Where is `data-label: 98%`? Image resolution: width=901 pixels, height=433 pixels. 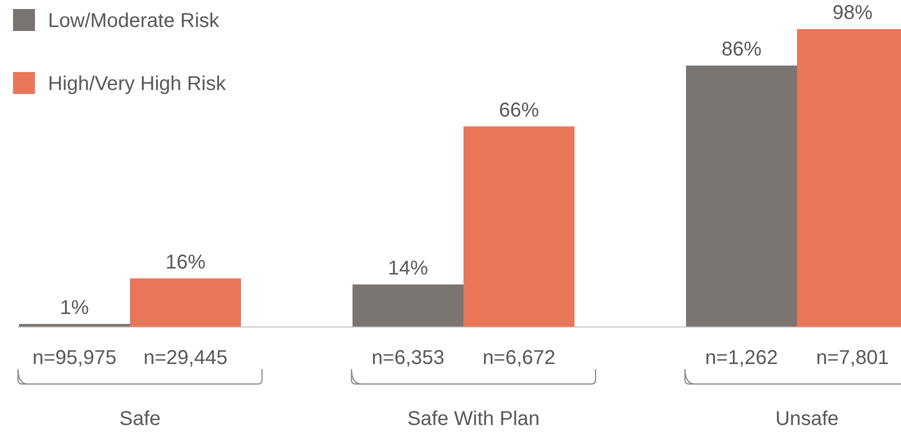 data-label: 98% is located at coordinates (852, 13).